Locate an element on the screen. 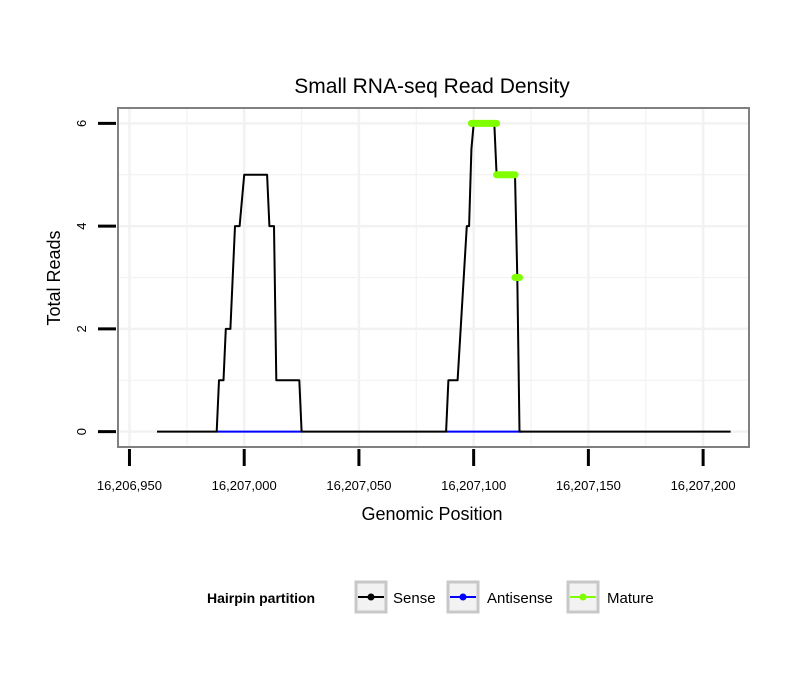  legend-label: Antisense is located at coordinates (520, 598).